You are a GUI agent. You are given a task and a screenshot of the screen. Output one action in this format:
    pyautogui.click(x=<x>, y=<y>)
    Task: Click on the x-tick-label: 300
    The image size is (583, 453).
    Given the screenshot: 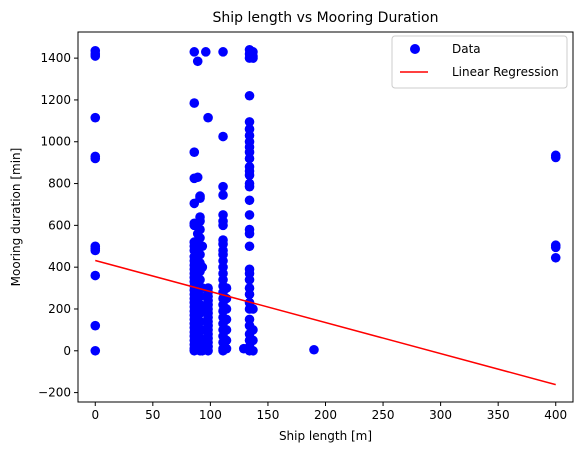 What is the action you would take?
    pyautogui.click(x=440, y=415)
    